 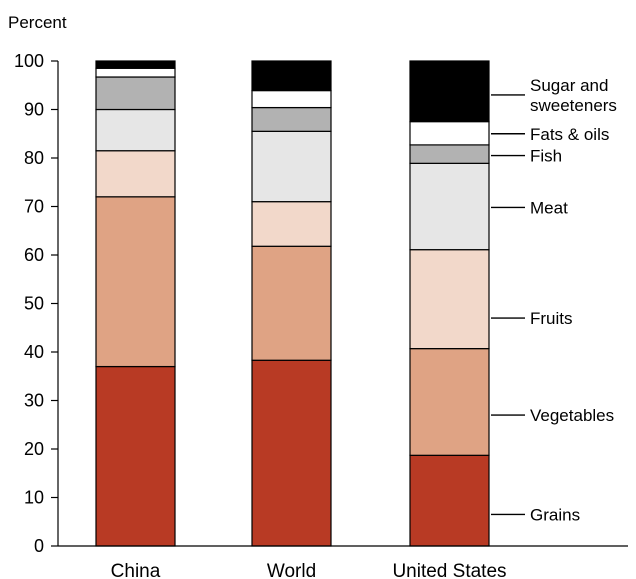 I want to click on y-tick-label-90: 90, so click(x=34, y=110).